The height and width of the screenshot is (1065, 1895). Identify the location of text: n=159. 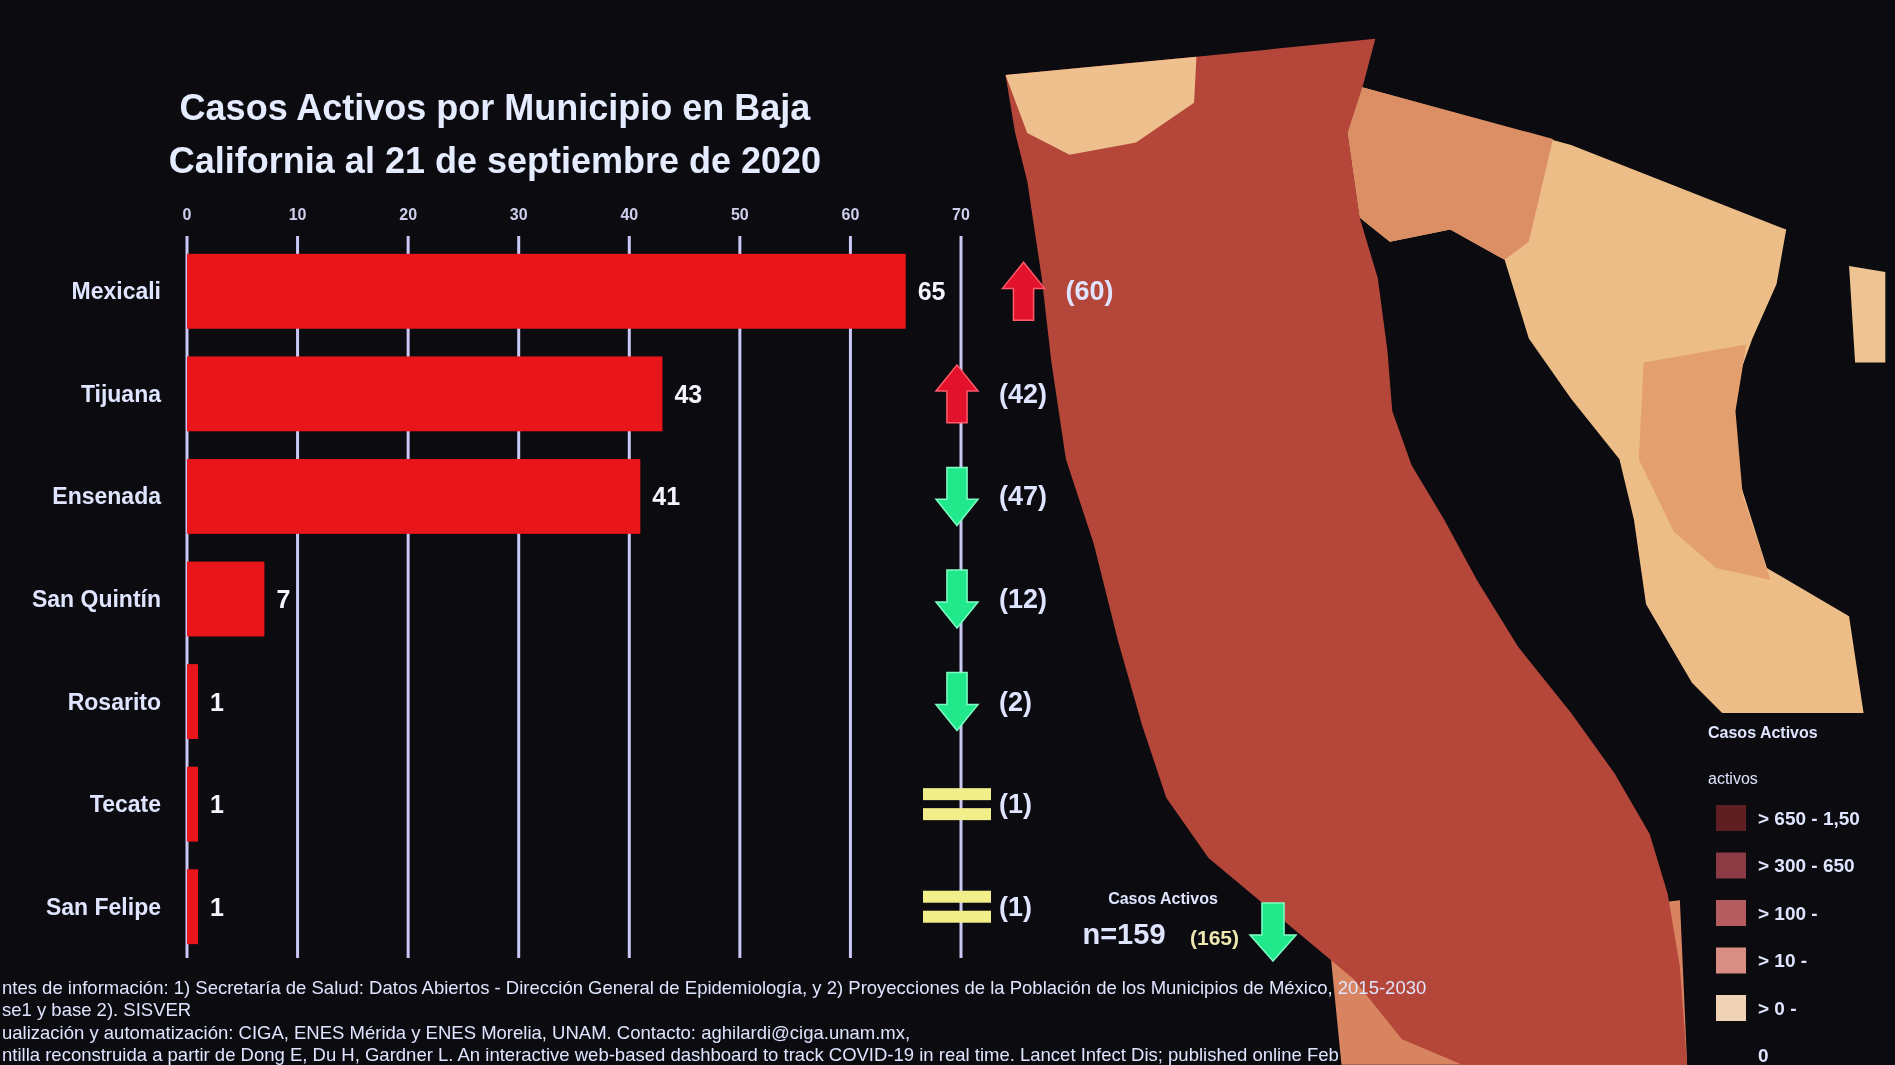
(1124, 934).